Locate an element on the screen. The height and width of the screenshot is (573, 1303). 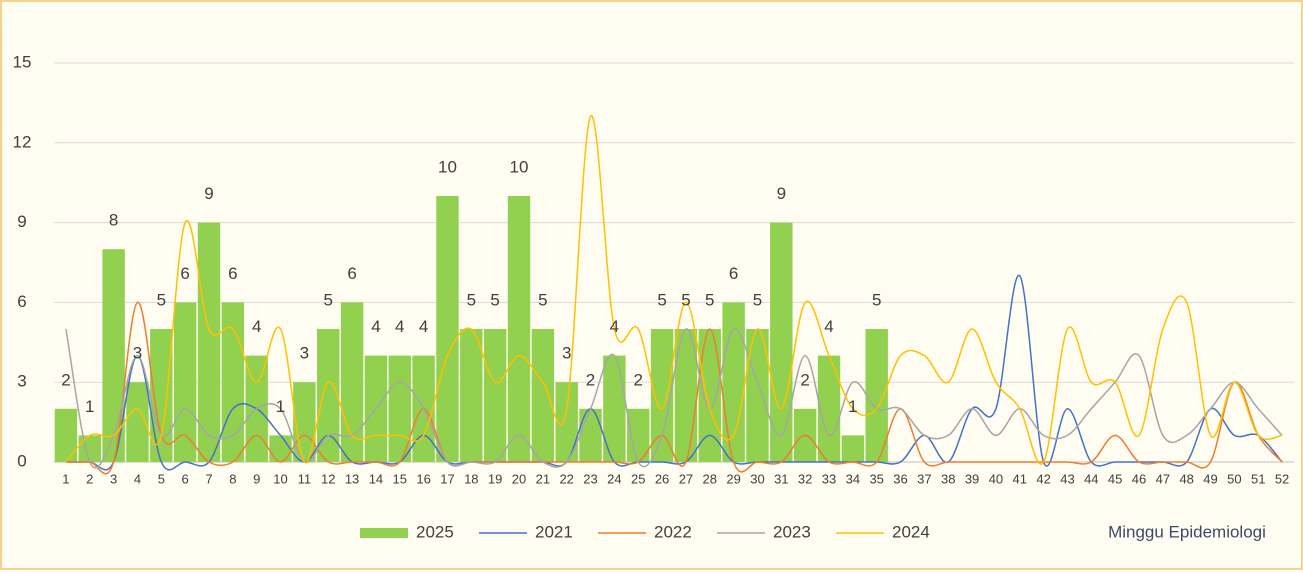
x-tick-label: 35 is located at coordinates (876, 478).